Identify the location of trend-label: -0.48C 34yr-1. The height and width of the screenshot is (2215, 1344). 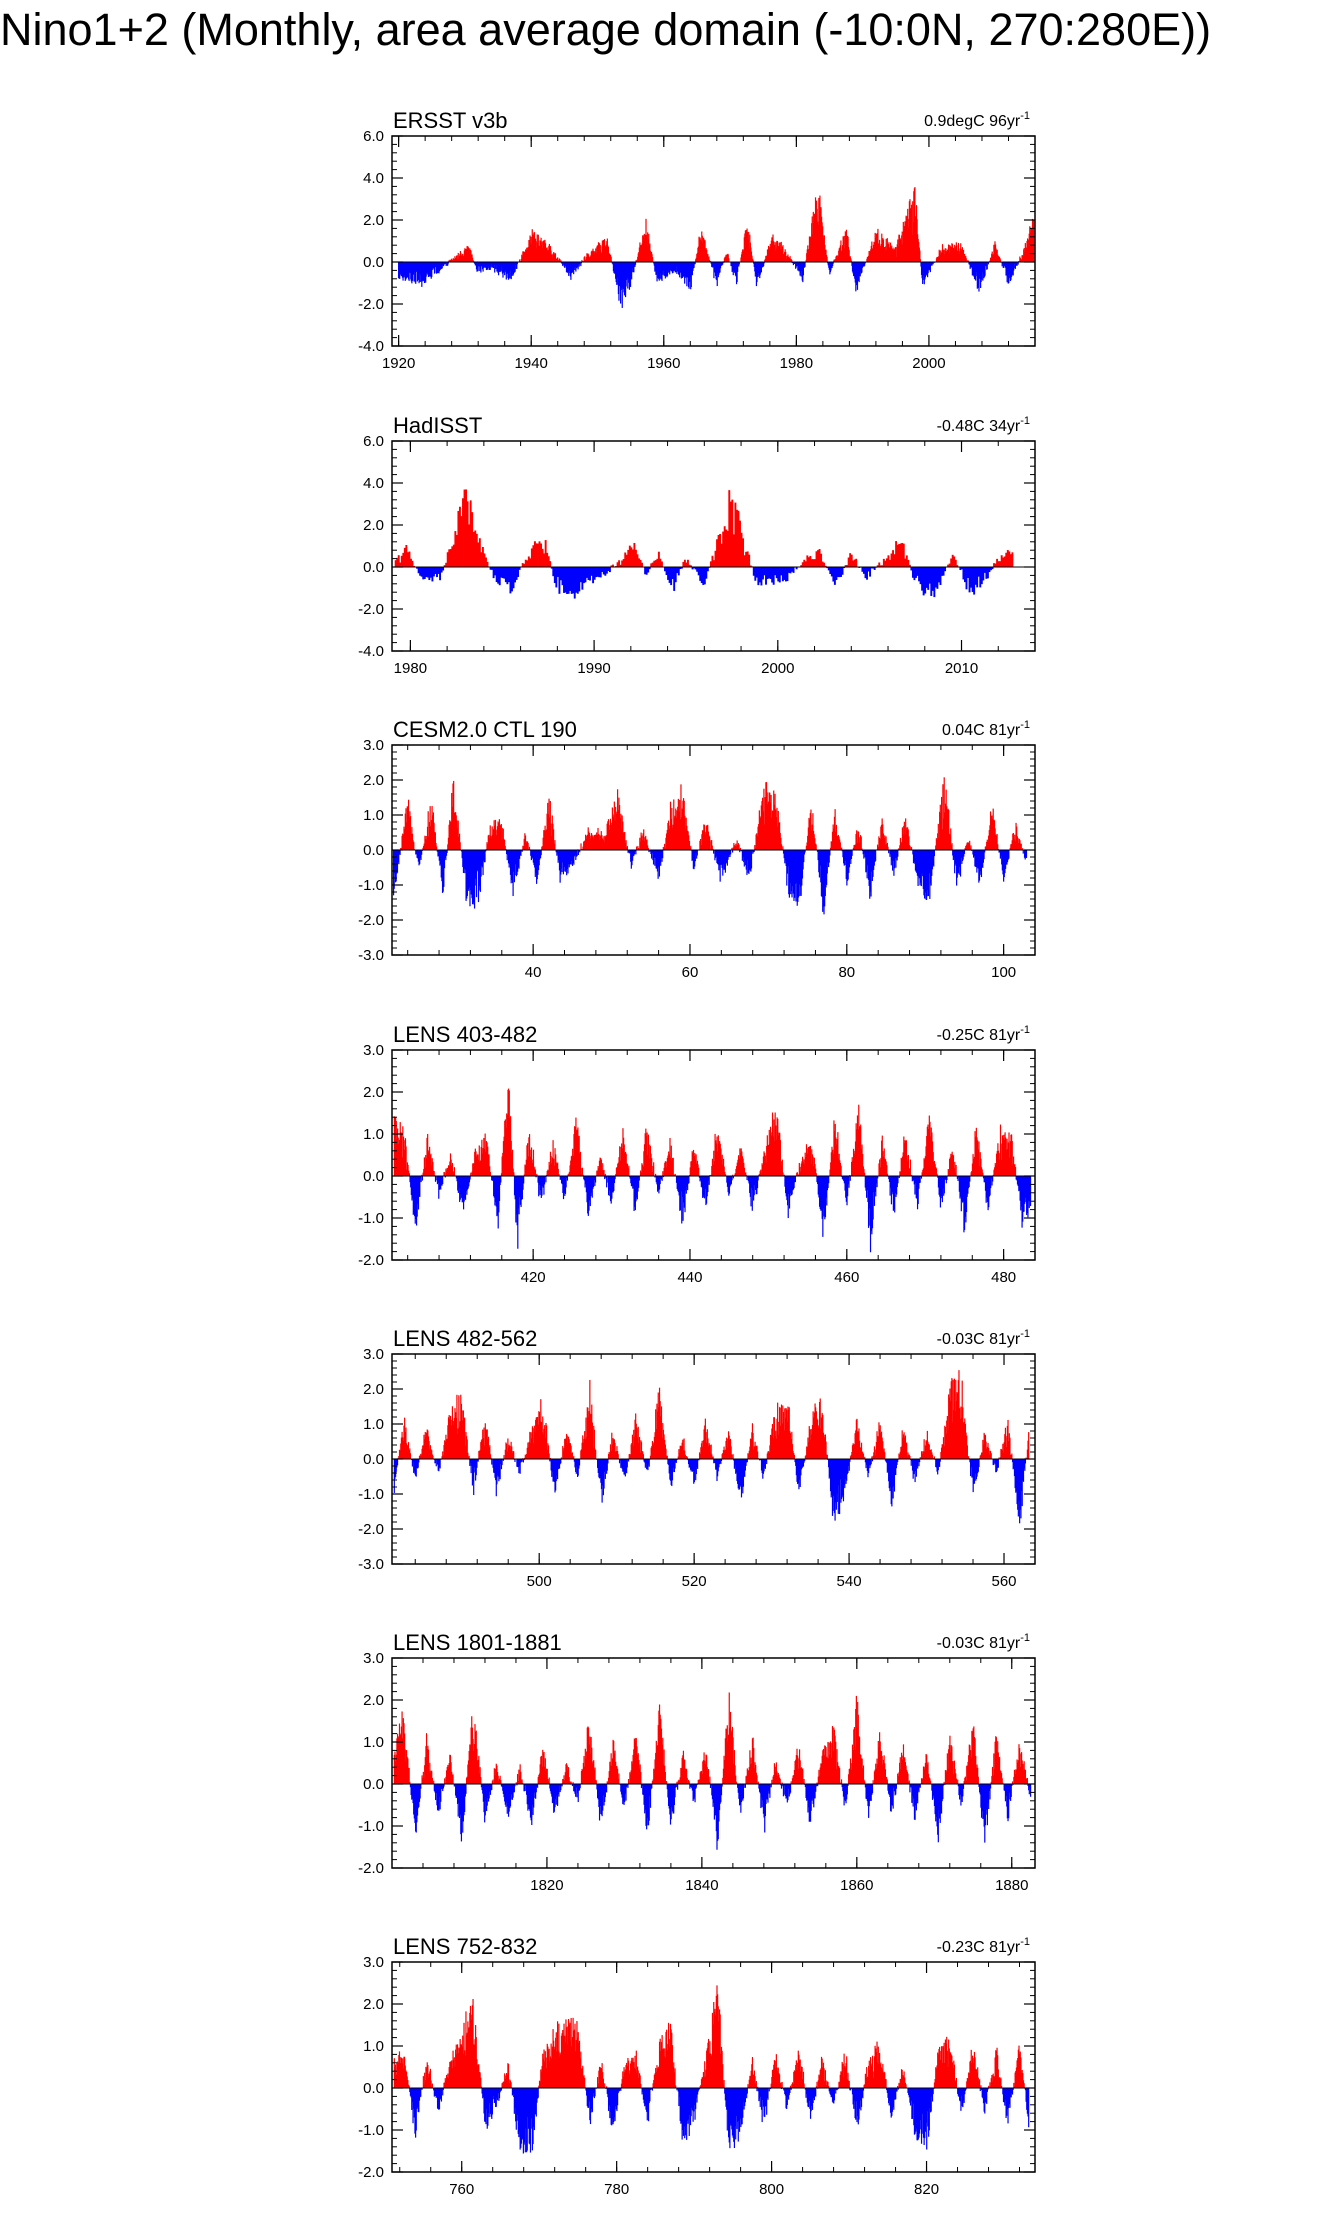
(983, 425).